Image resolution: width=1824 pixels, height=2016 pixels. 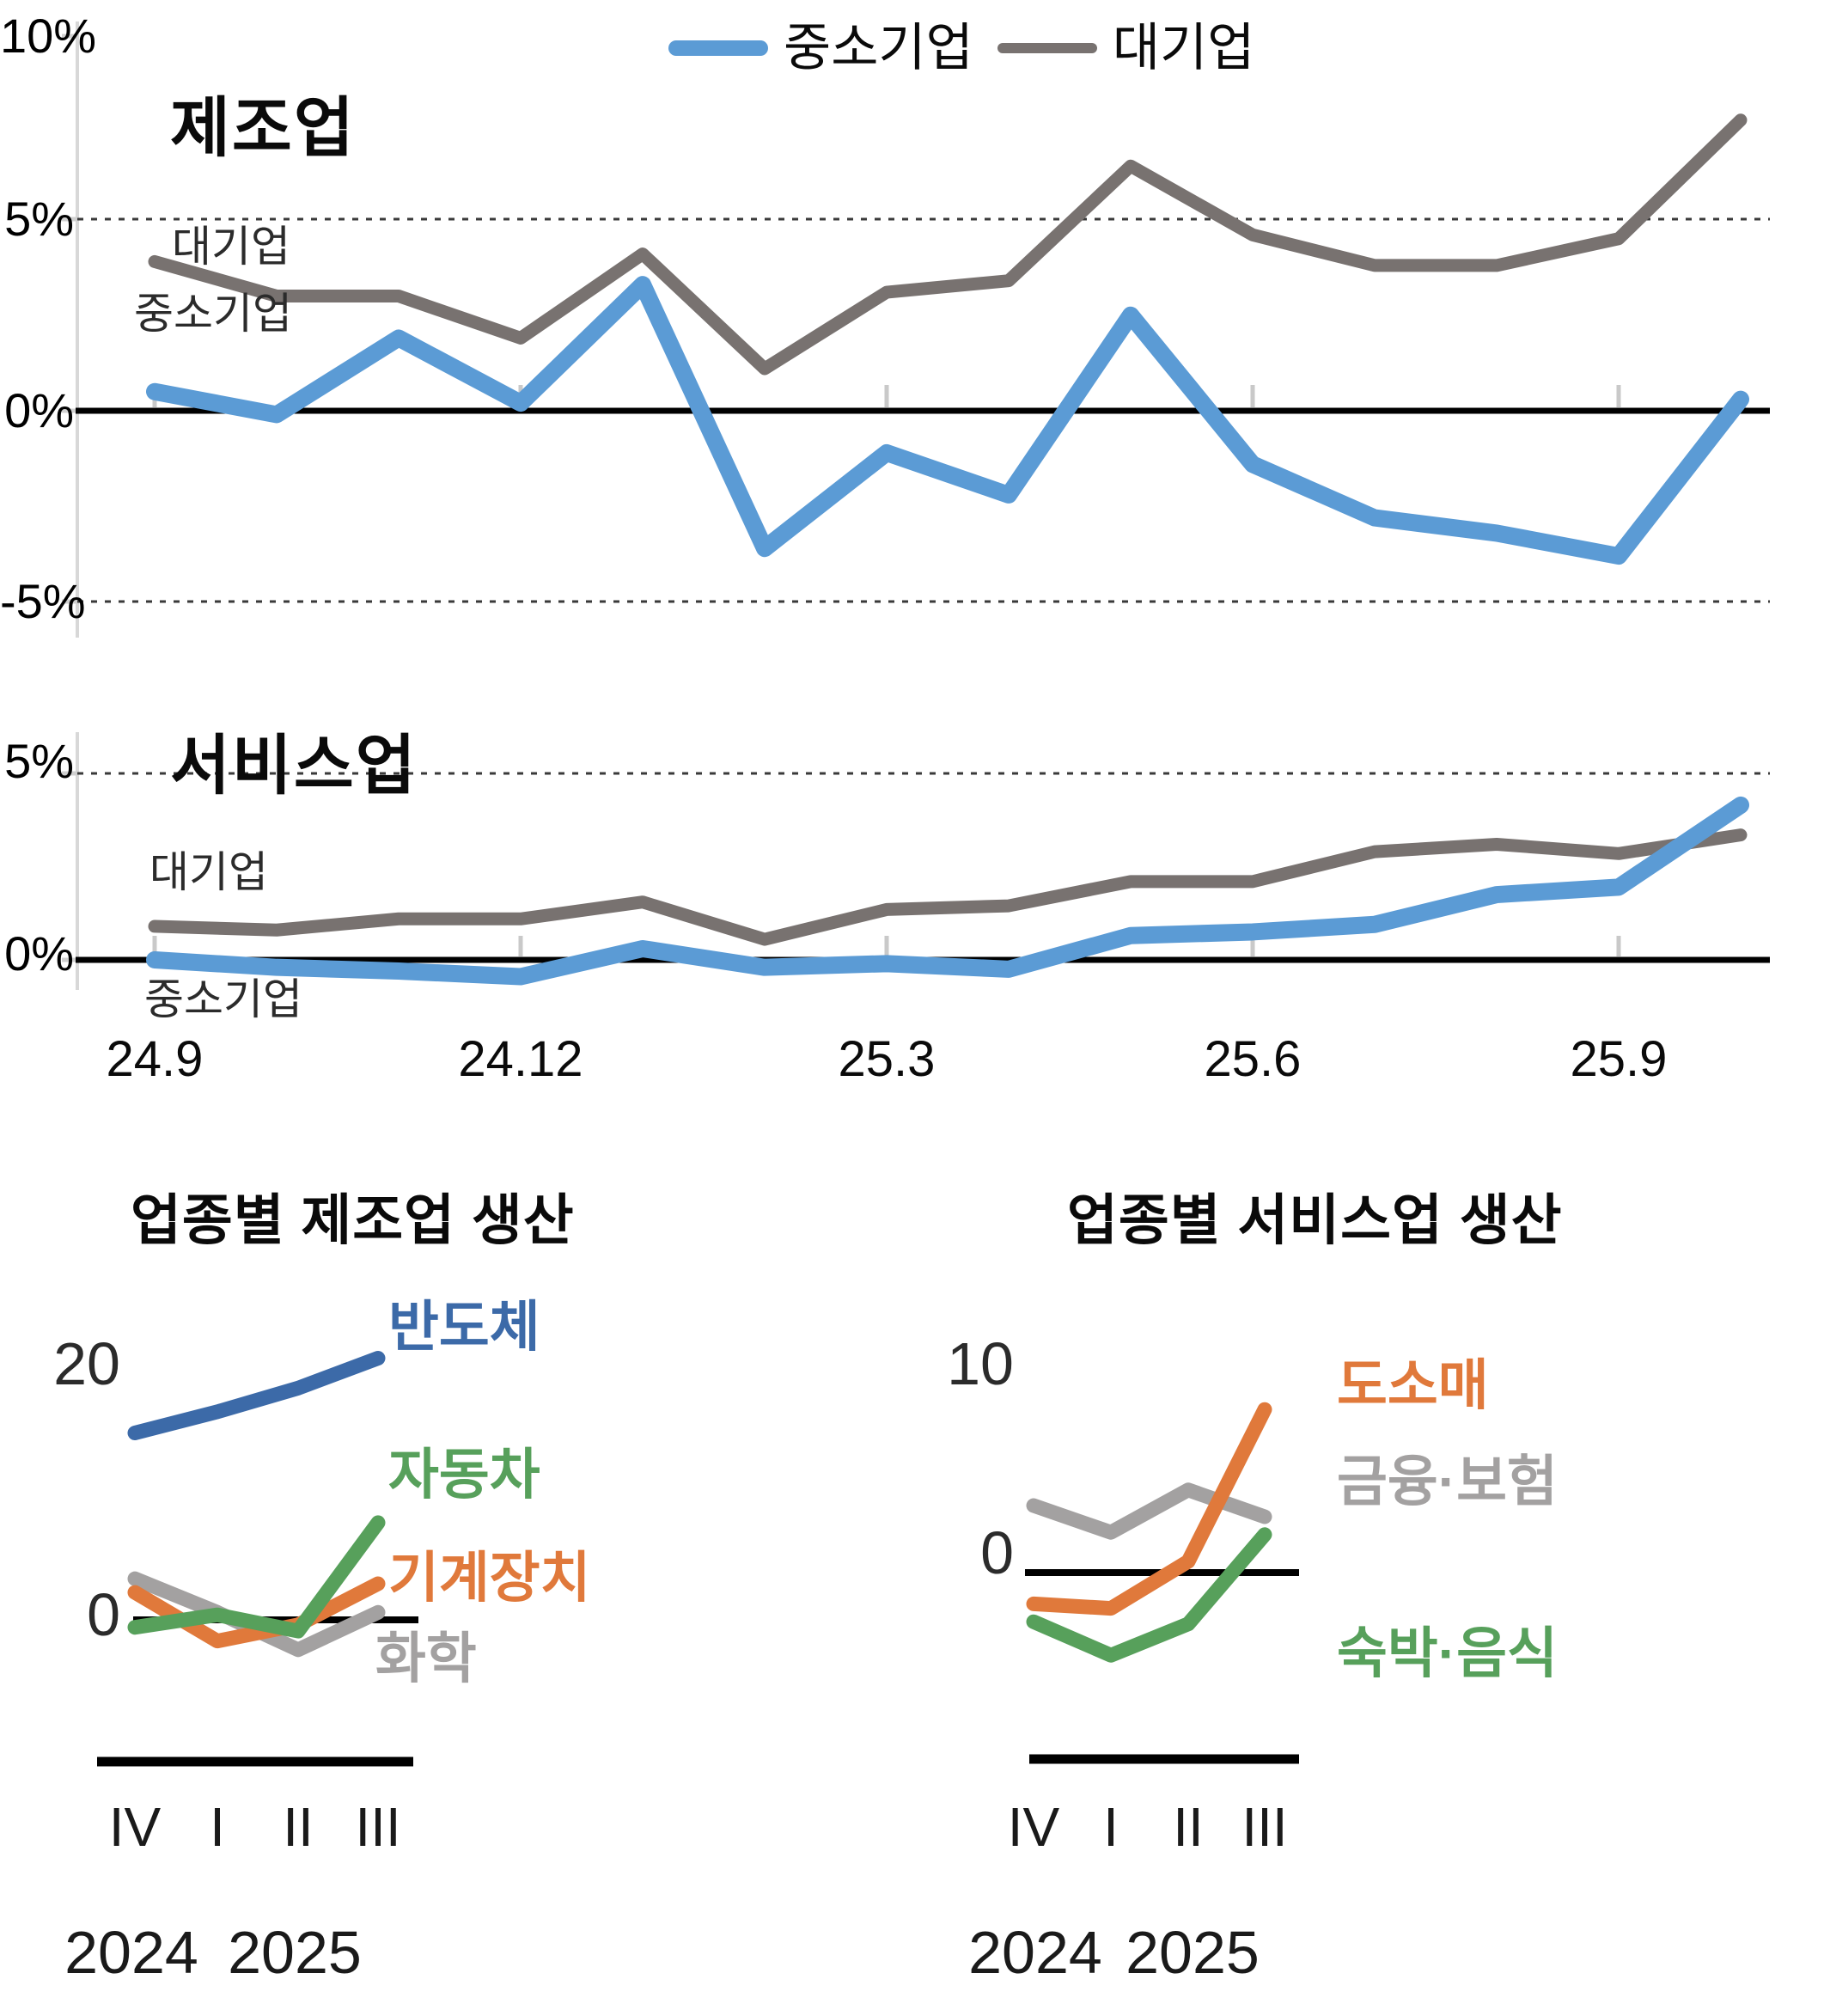 What do you see at coordinates (1447, 1482) in the screenshot?
I see `label-finance-insurance: 금융·보험` at bounding box center [1447, 1482].